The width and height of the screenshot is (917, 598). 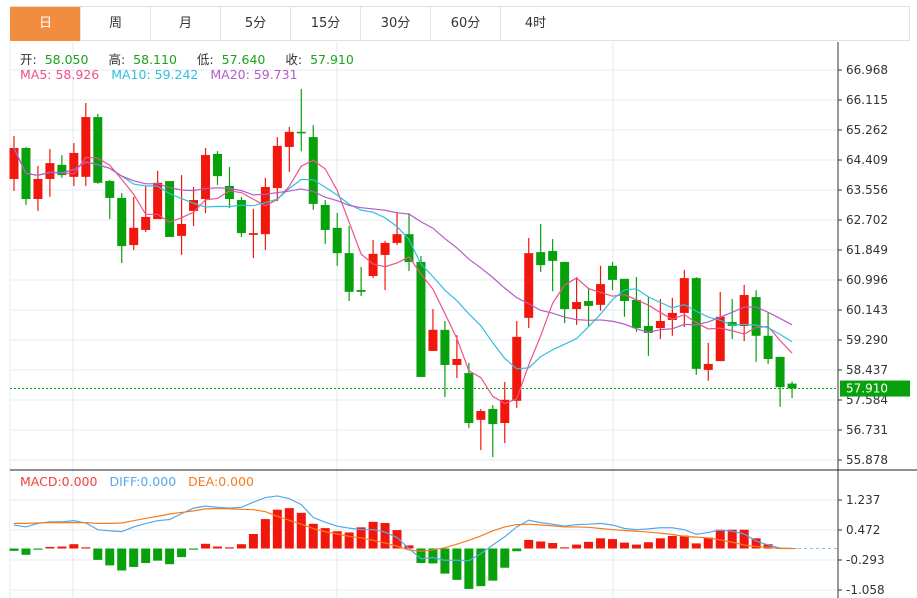 I want to click on y-tick-label: 56.731, so click(x=867, y=430).